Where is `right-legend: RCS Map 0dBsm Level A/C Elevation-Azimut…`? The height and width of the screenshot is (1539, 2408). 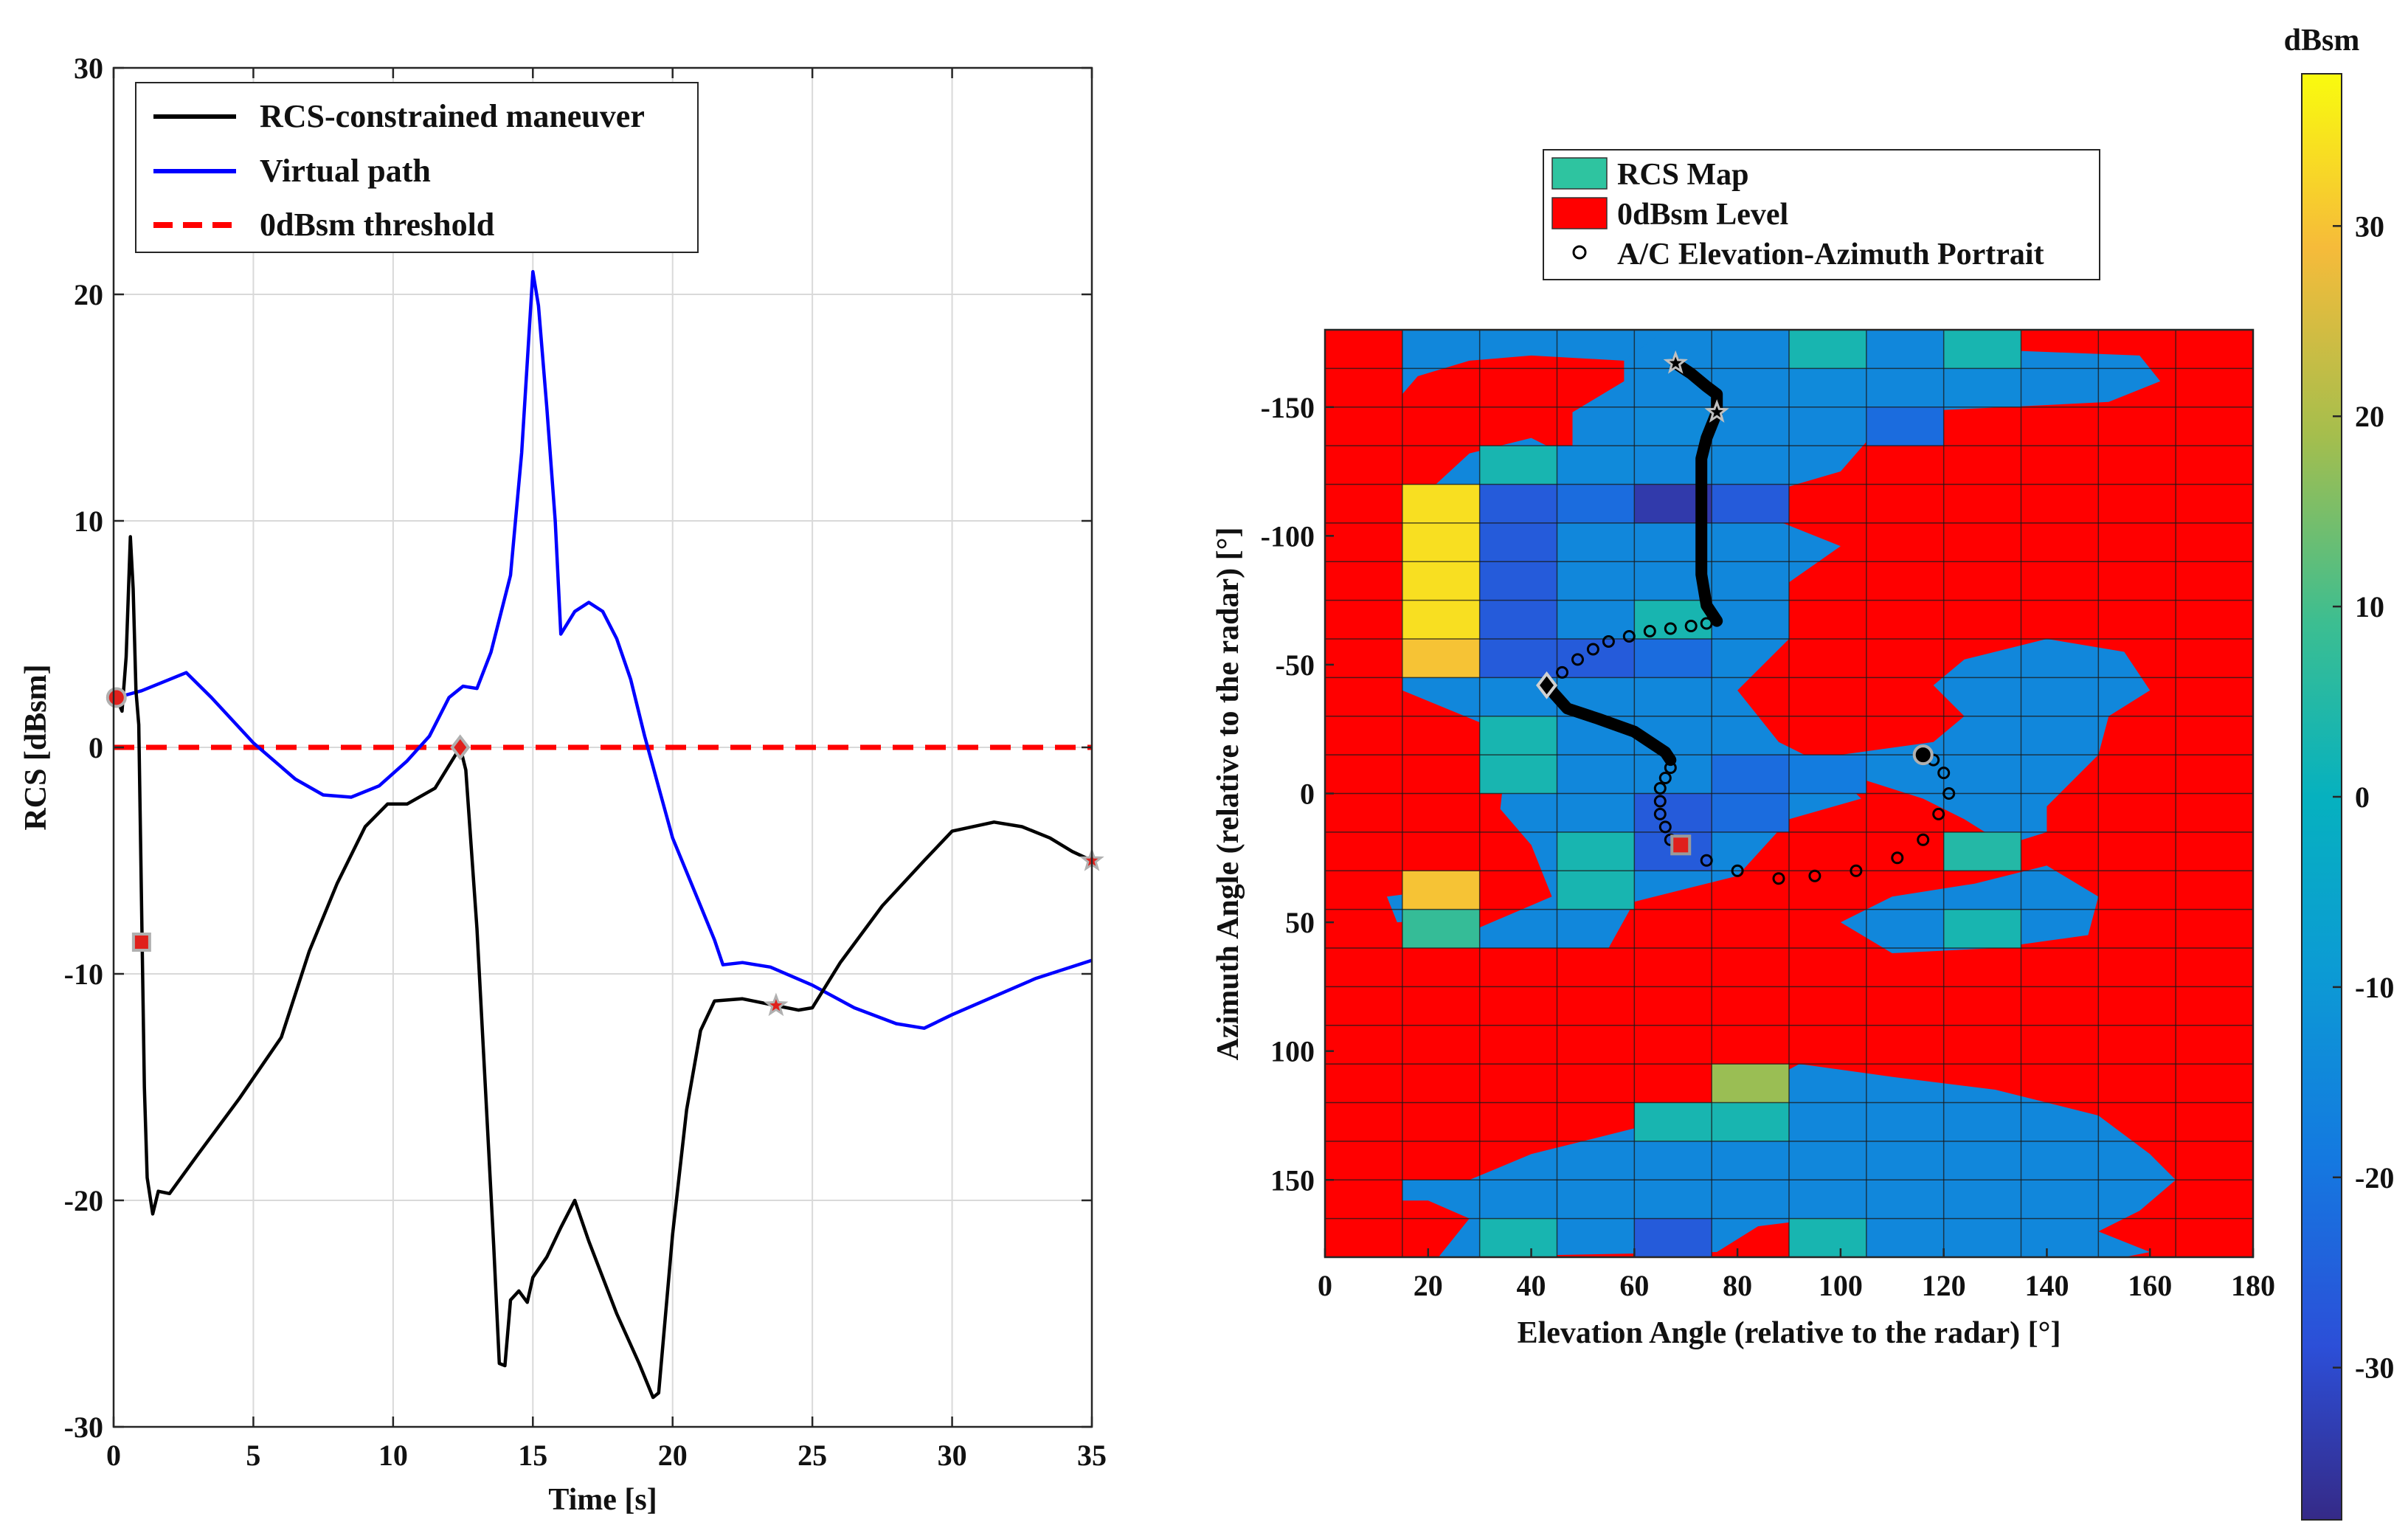
right-legend: RCS Map 0dBsm Level A/C Elevation-Azimut… is located at coordinates (1821, 214).